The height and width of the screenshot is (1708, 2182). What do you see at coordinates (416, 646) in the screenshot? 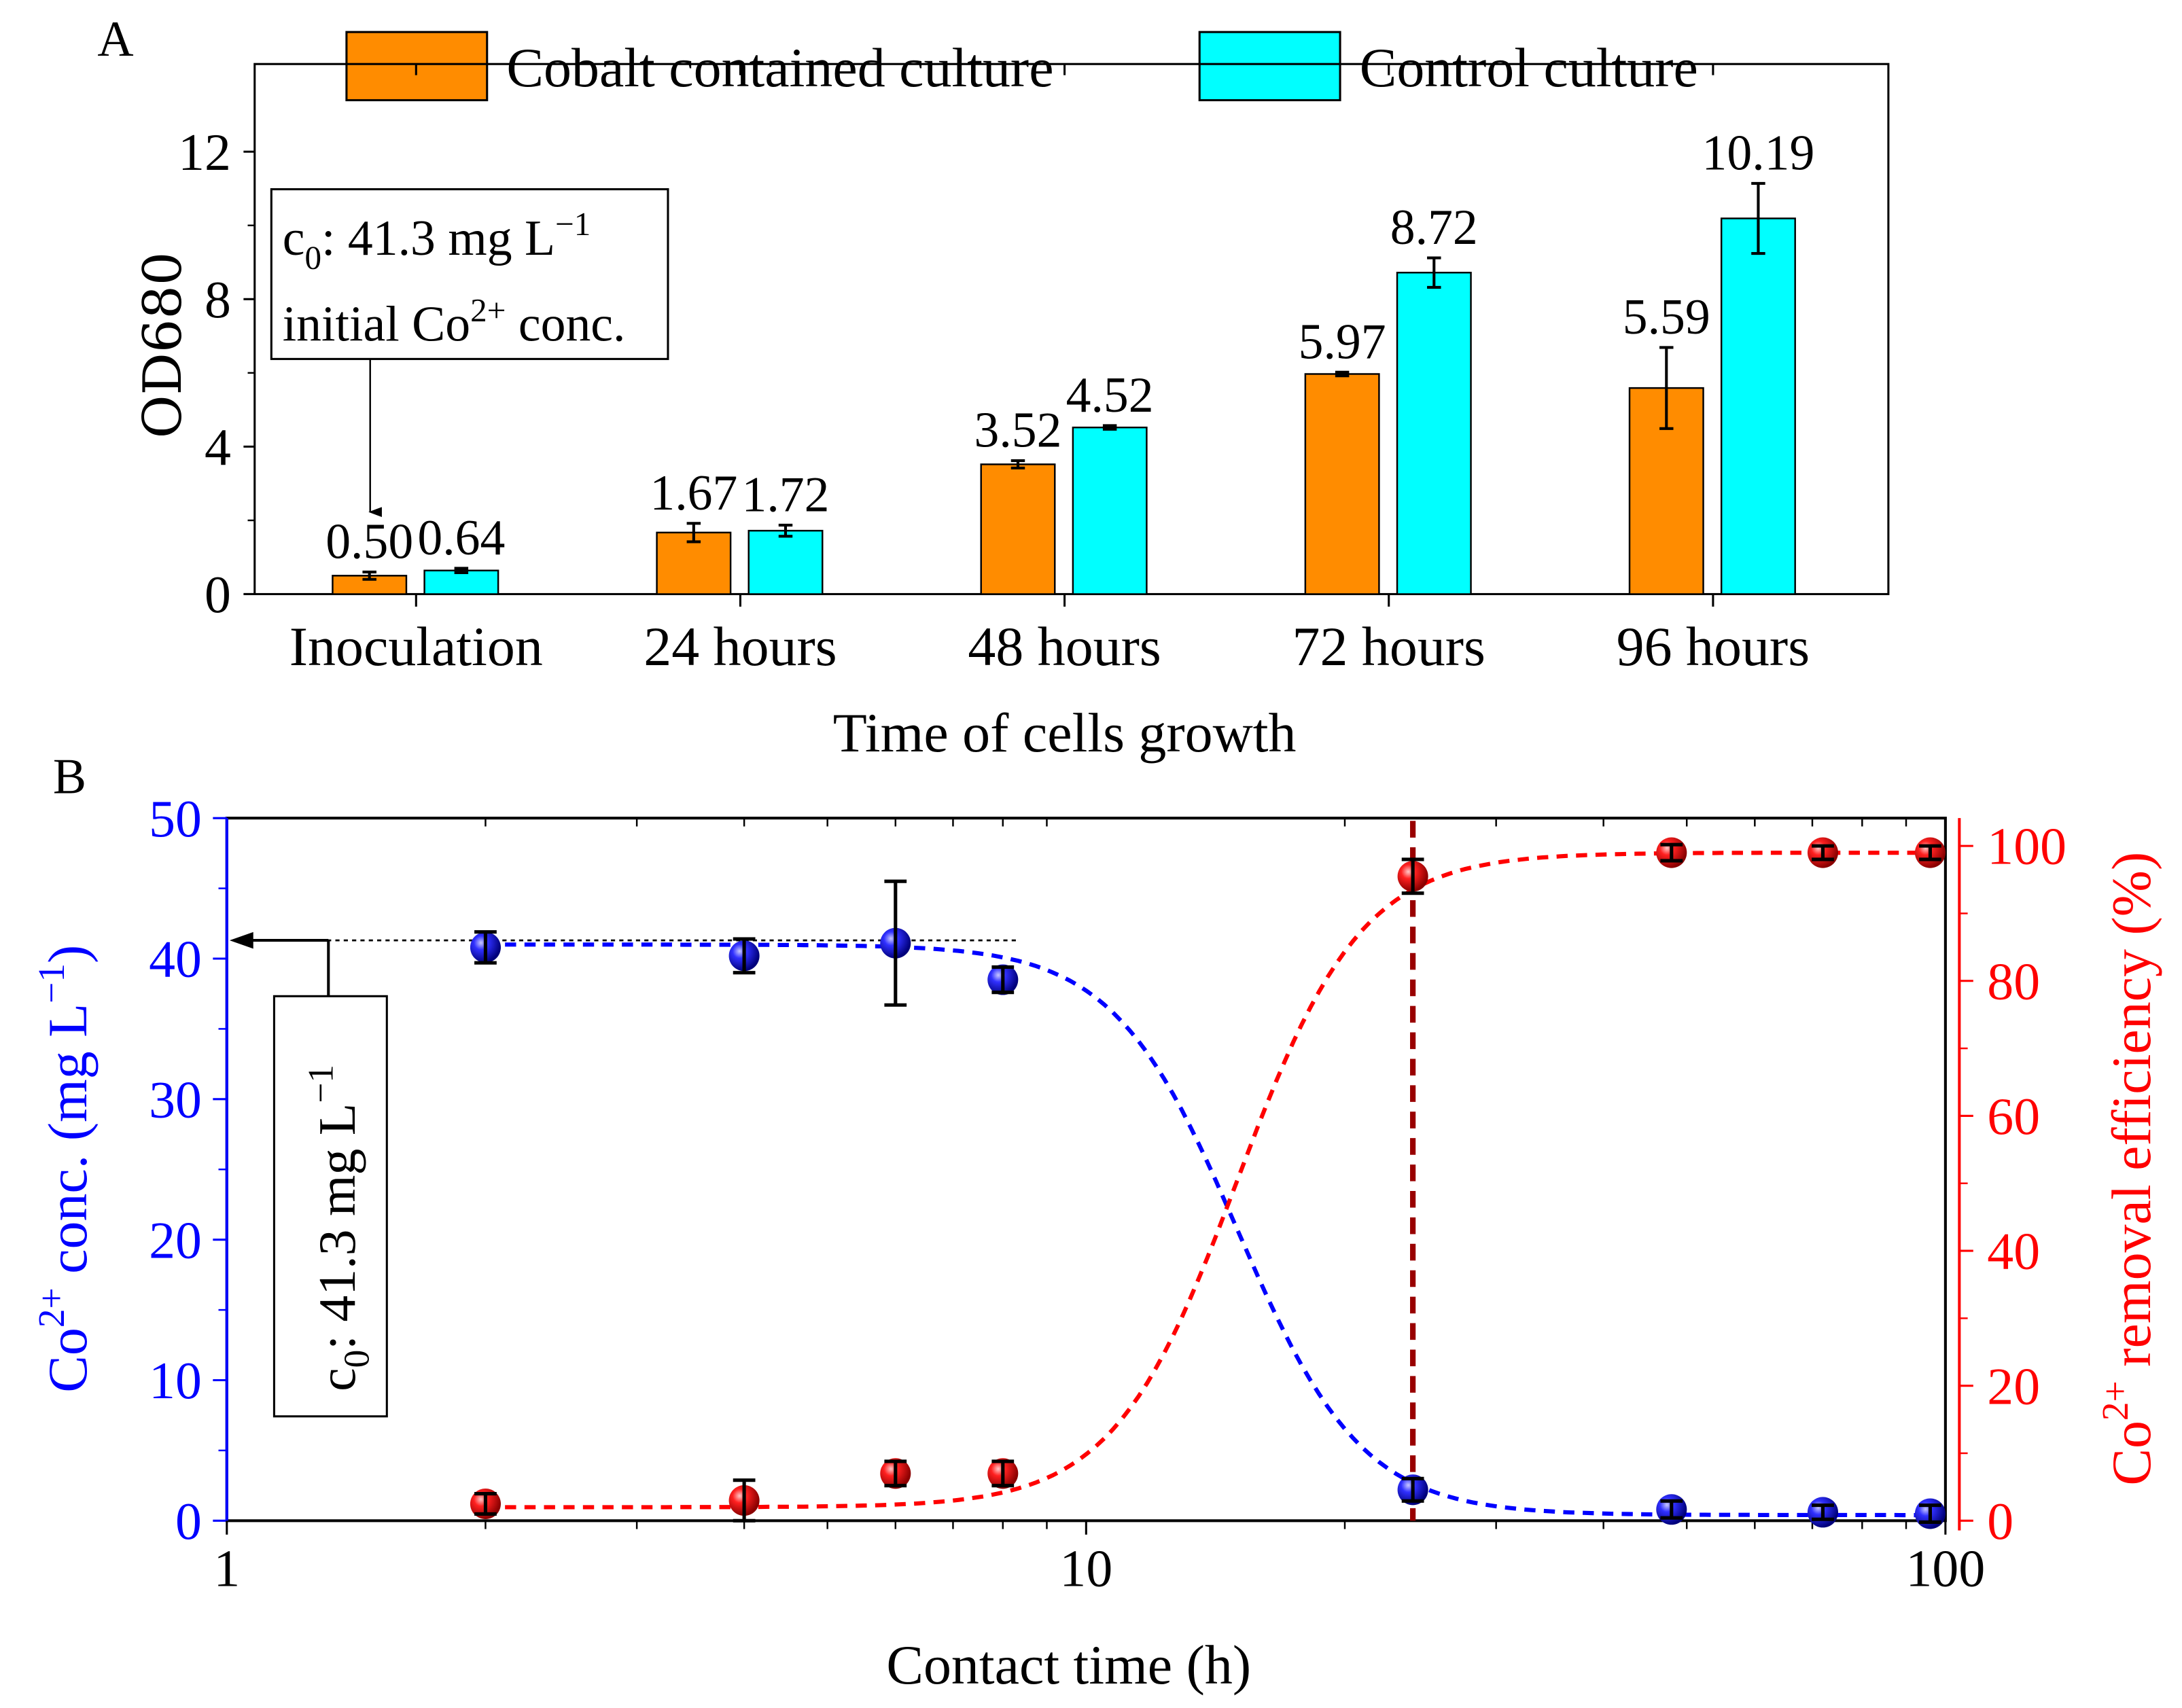
I see `x-tick-label: Inoculation` at bounding box center [416, 646].